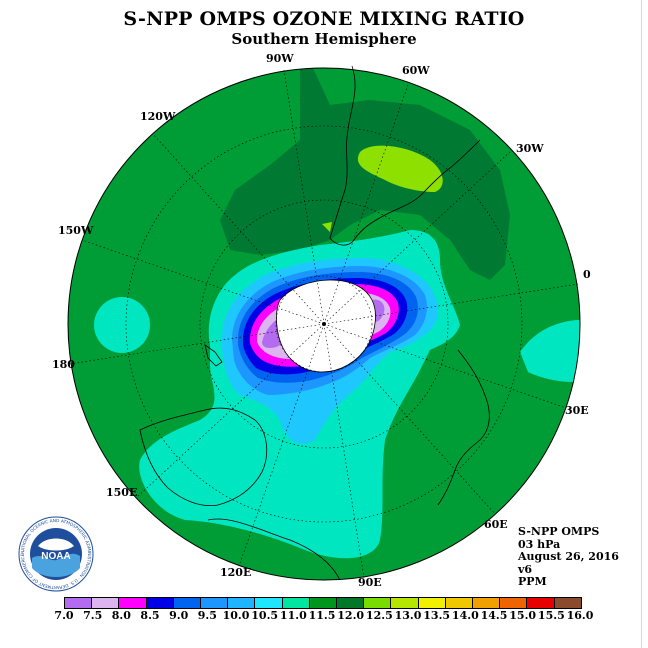 Image resolution: width=648 pixels, height=648 pixels. I want to click on australia-coast, so click(203, 457).